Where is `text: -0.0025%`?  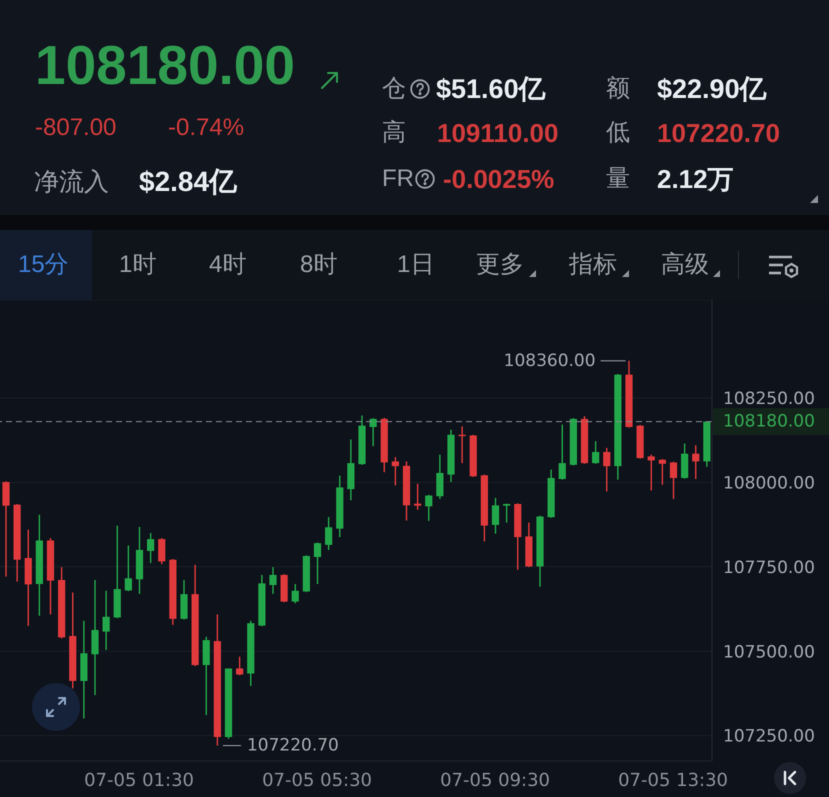 text: -0.0025% is located at coordinates (498, 179).